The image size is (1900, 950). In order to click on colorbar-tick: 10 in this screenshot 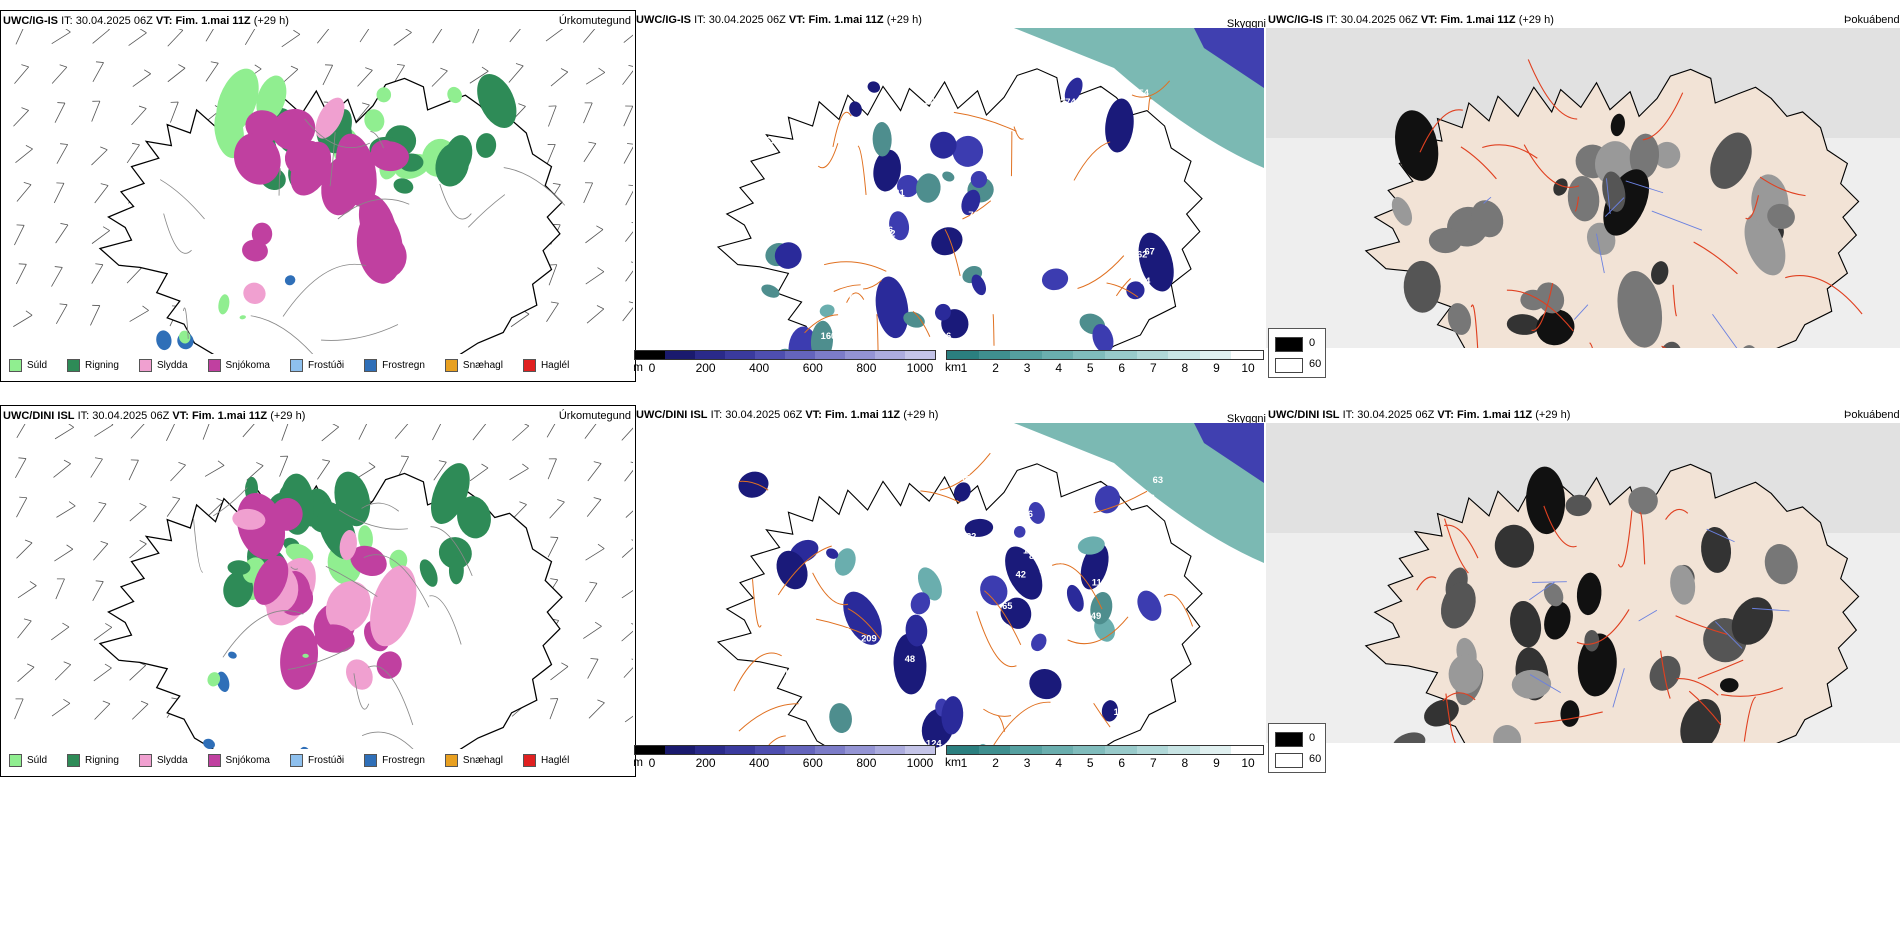, I will do `click(1248, 368)`.